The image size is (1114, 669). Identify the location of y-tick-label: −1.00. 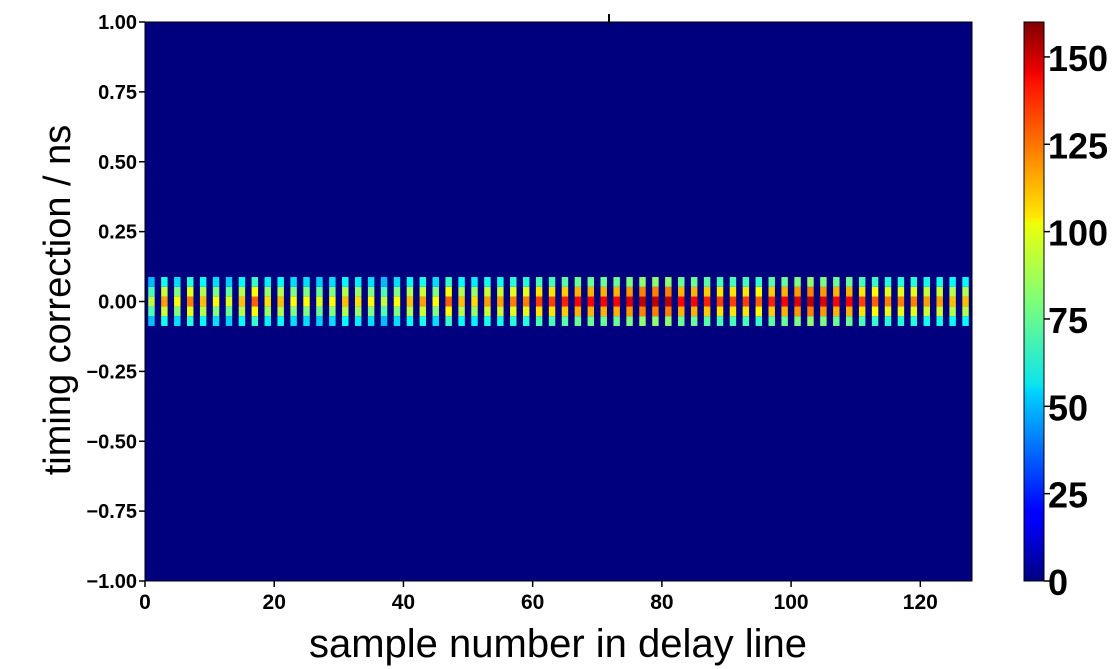
(111, 582).